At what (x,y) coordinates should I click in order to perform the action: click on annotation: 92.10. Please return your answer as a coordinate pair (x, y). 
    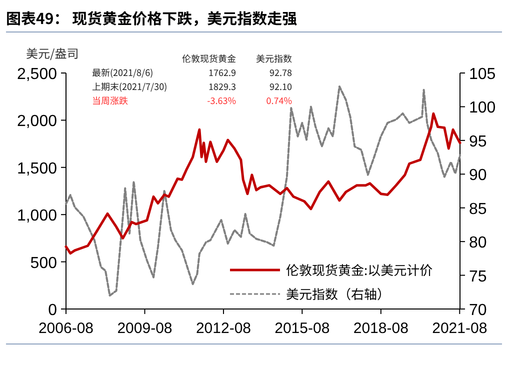
    Looking at the image, I should click on (281, 86).